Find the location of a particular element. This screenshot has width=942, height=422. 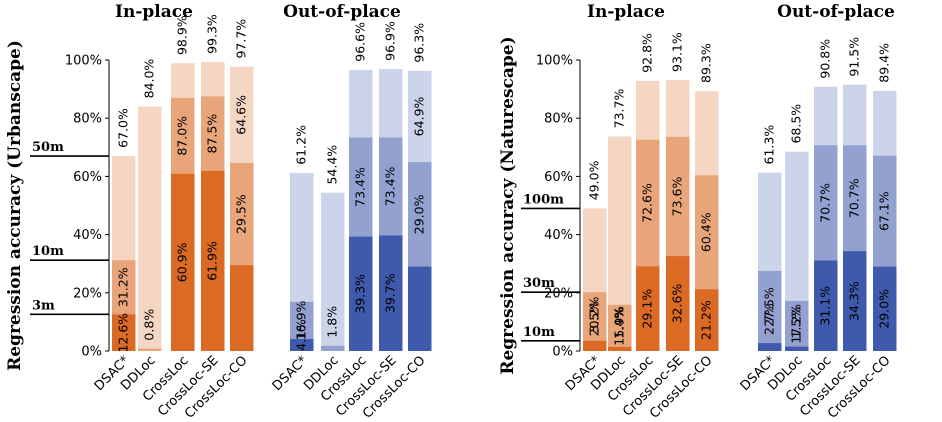

data-label: 67.1% is located at coordinates (884, 211).